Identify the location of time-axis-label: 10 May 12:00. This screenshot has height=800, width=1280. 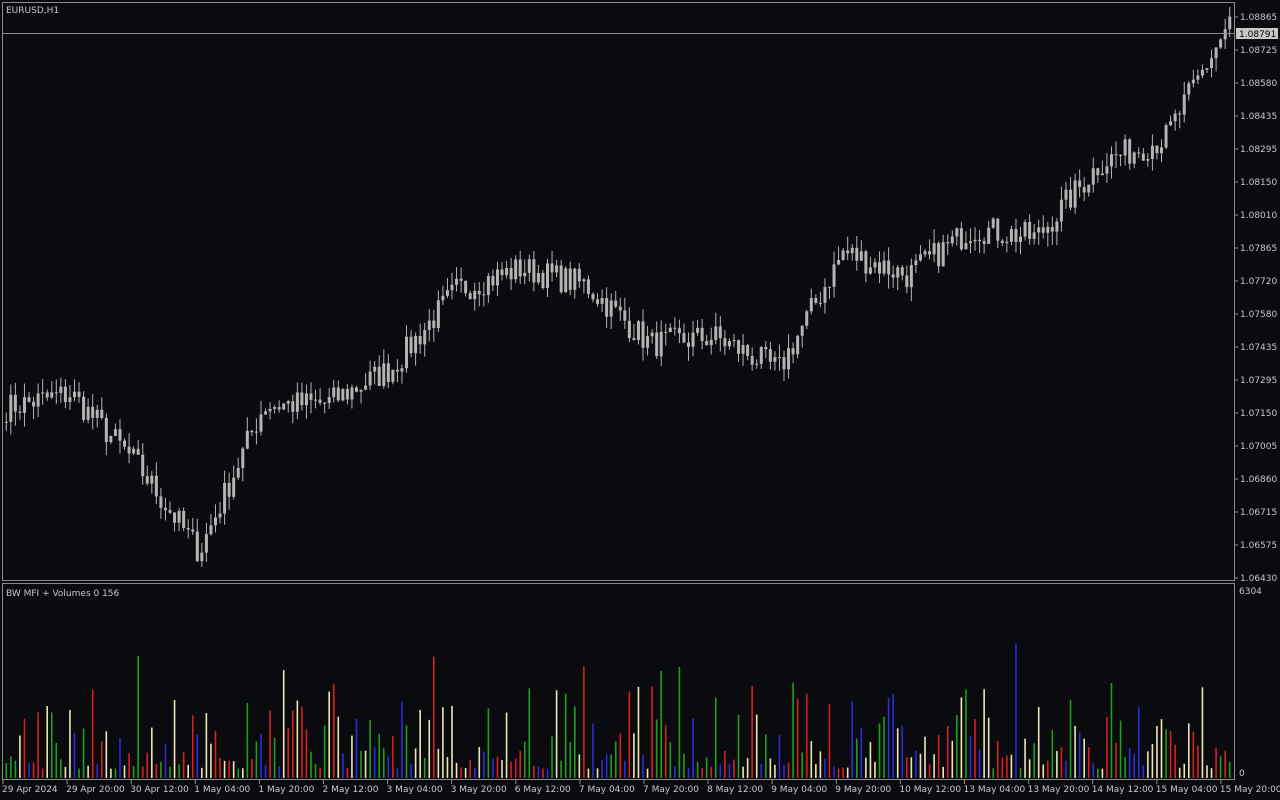
(930, 790).